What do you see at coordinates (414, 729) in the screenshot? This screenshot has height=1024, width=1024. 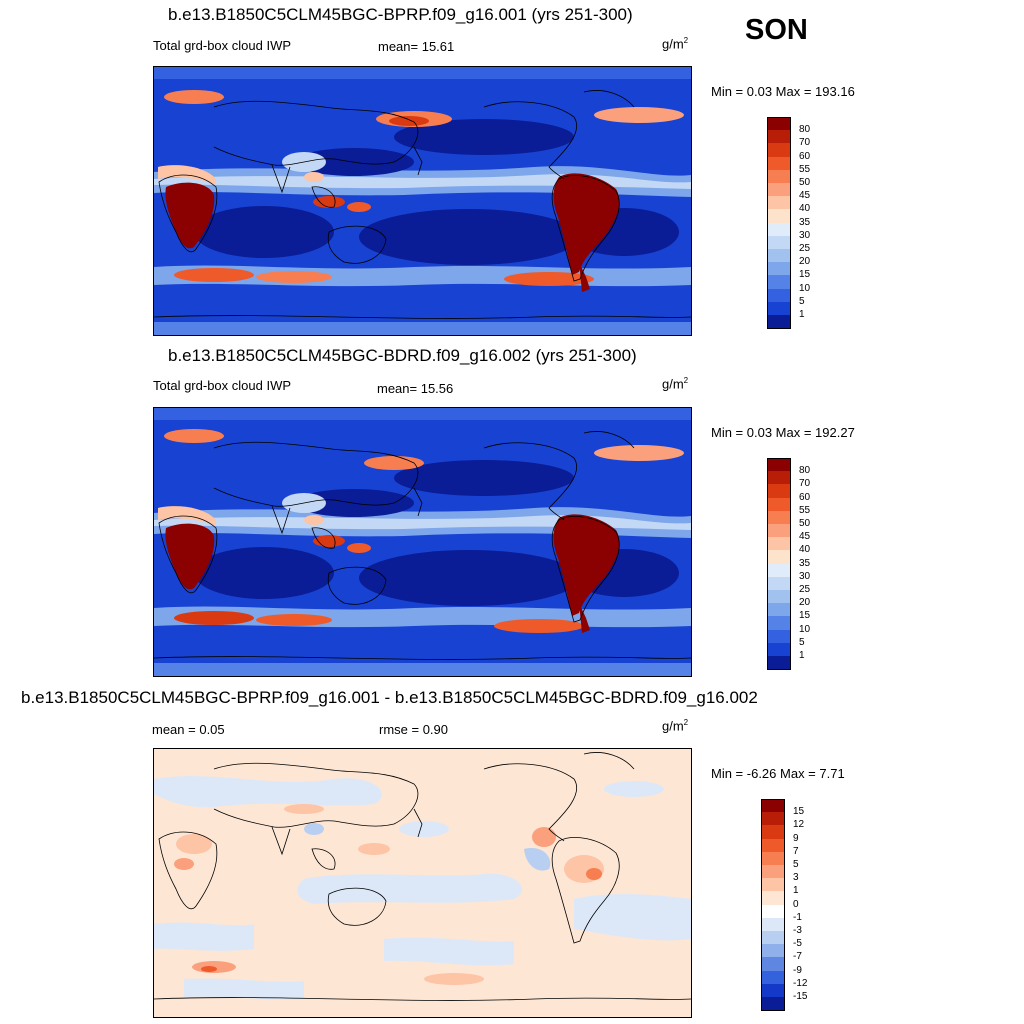 I see `panel3-rmse-label: rmse = 0.90` at bounding box center [414, 729].